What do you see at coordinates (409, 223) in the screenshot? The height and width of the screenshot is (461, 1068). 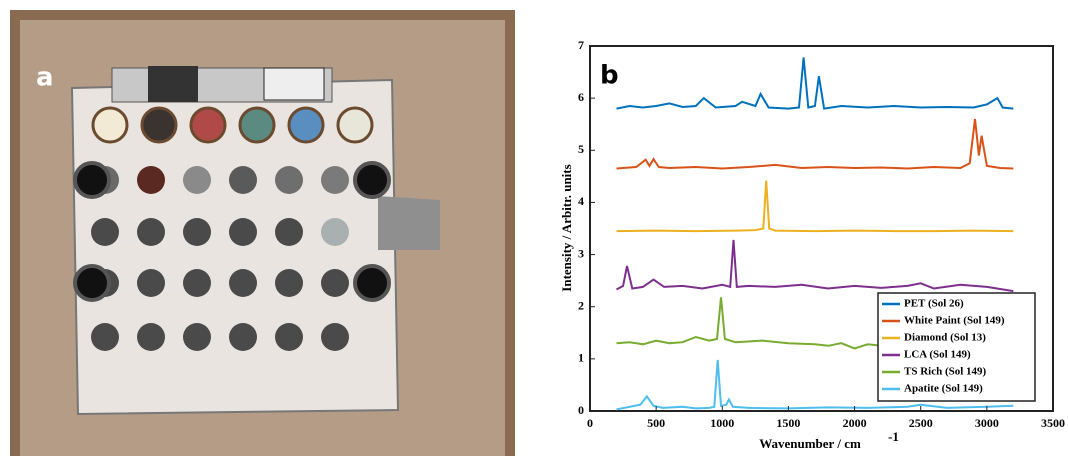 I see `bracket` at bounding box center [409, 223].